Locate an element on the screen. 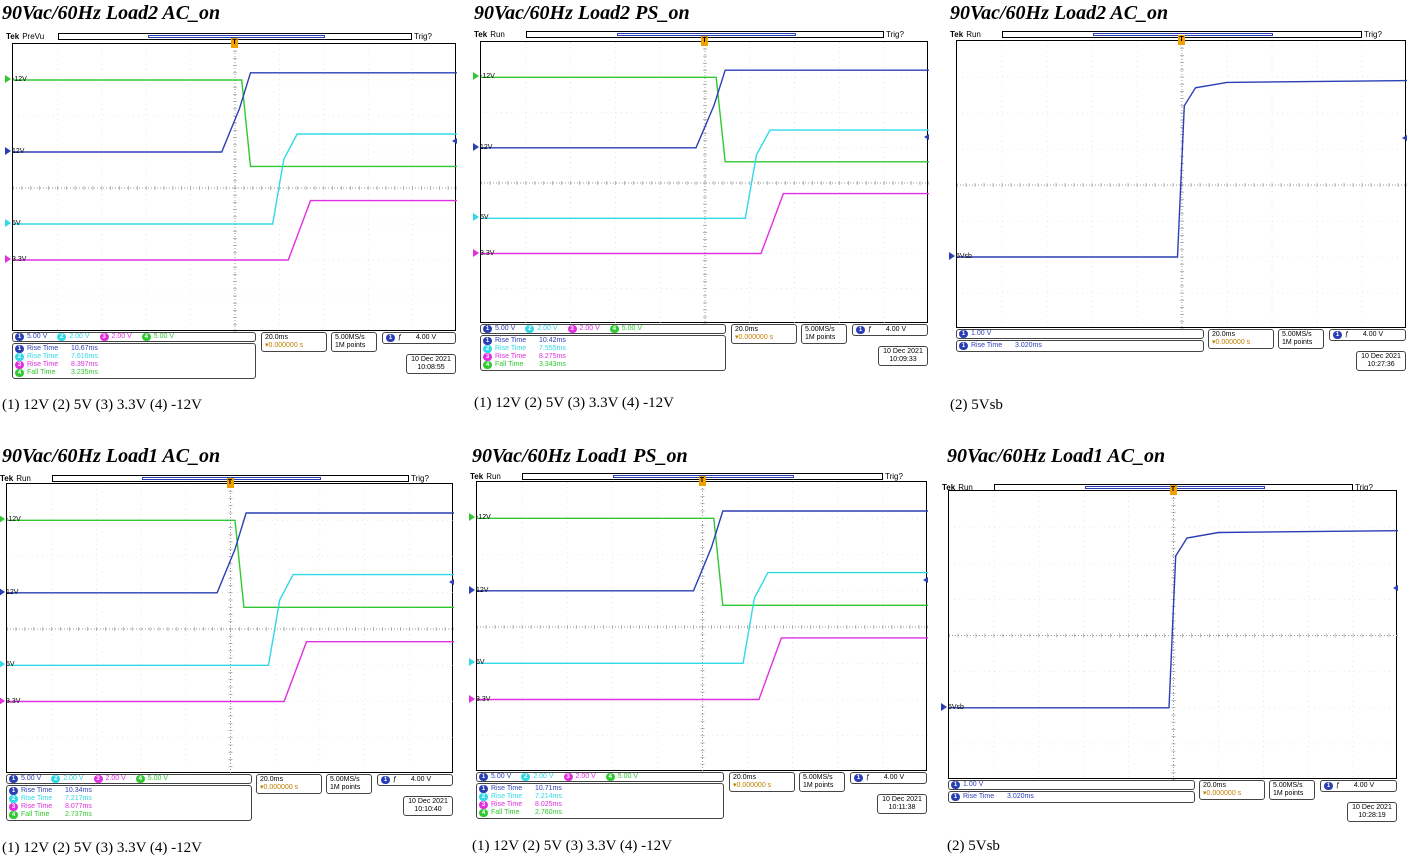  channel-number-badge: 2 is located at coordinates (530, 329).